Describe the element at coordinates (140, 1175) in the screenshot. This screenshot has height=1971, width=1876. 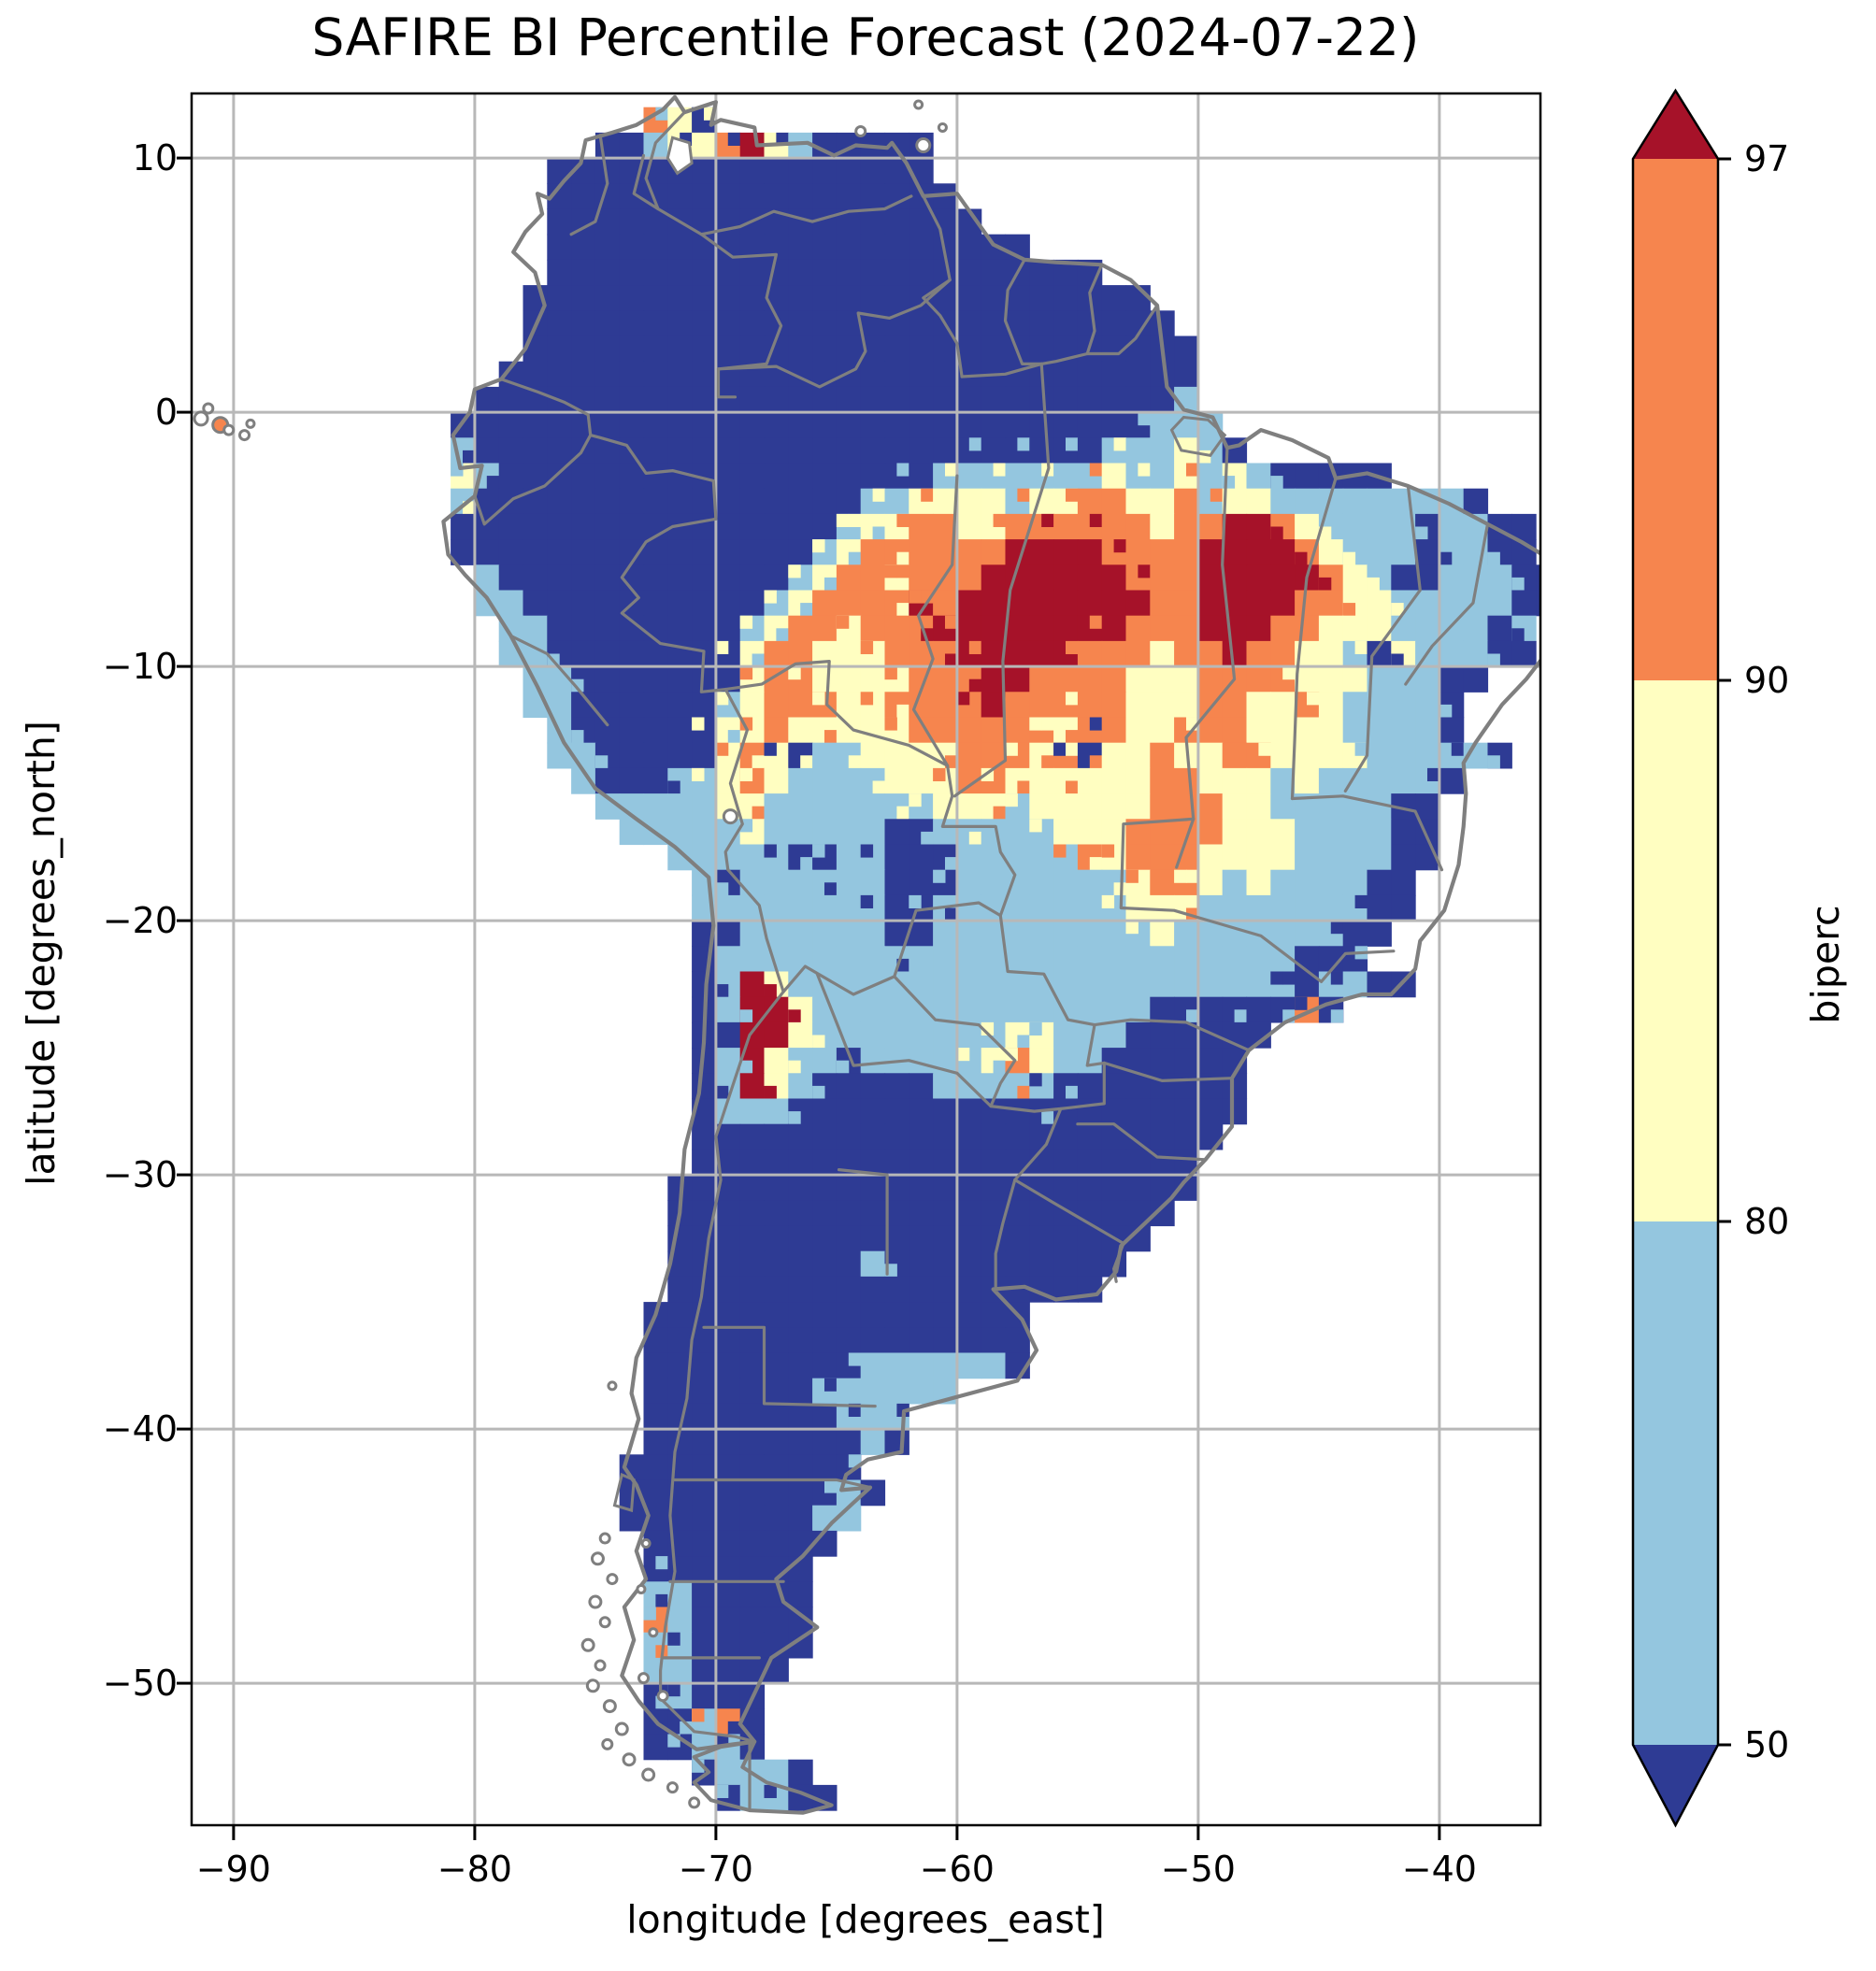
I see `y-tick-label: −30` at that location.